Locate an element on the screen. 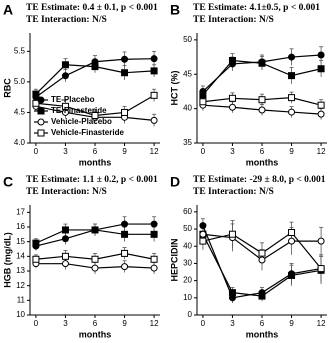 The width and height of the screenshot is (334, 343). y-tick-label: 60 is located at coordinates (187, 211).